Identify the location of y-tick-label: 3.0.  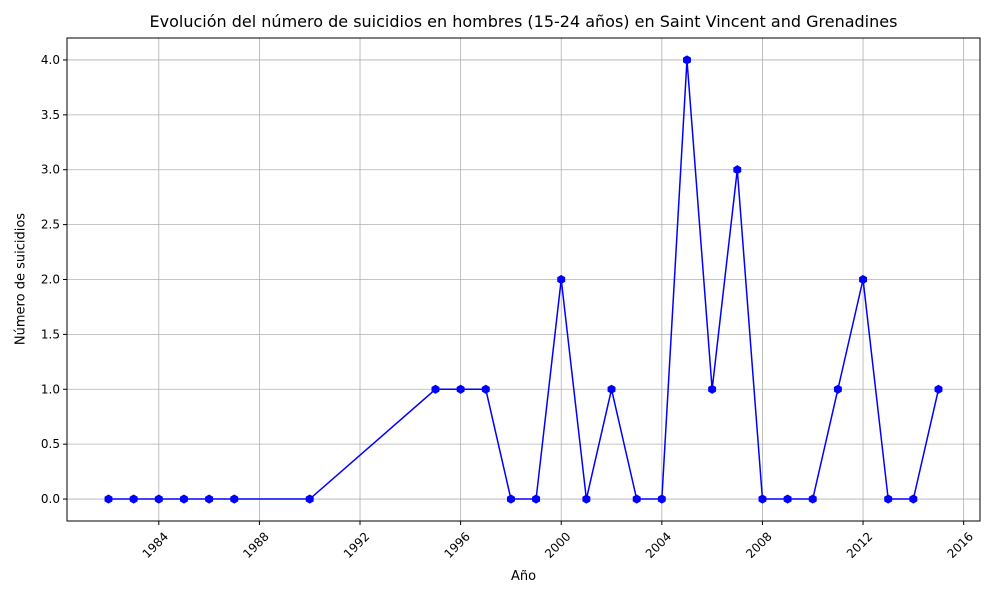
(50, 170).